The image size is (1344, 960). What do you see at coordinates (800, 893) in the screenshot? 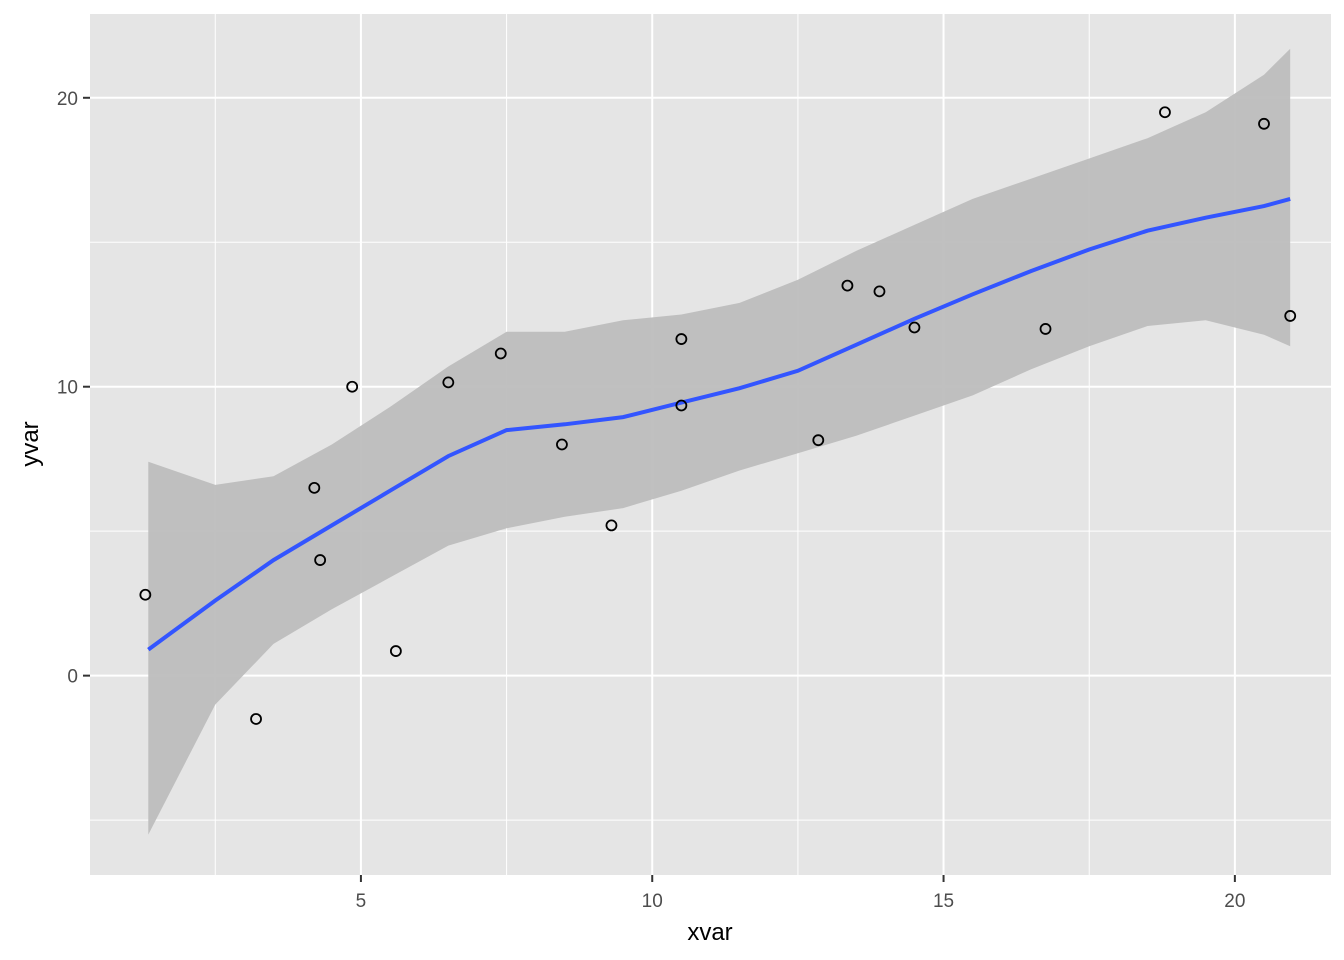
I see `x-axis: 5 10 15 20` at bounding box center [800, 893].